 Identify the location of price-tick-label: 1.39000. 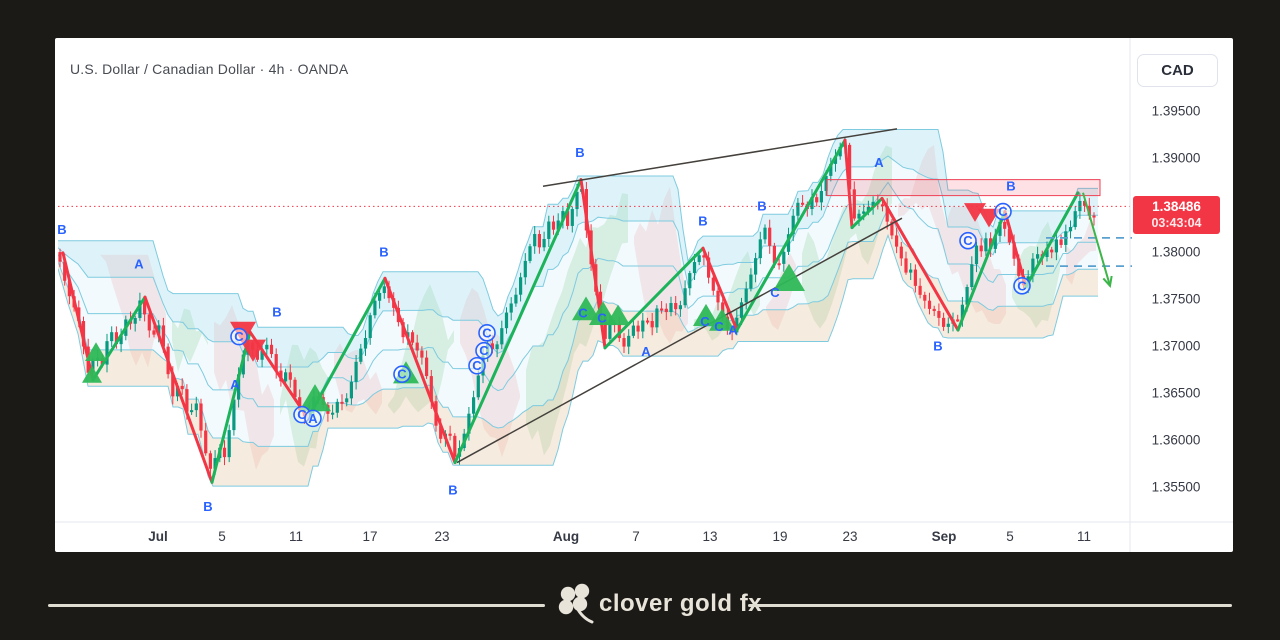
(1176, 158).